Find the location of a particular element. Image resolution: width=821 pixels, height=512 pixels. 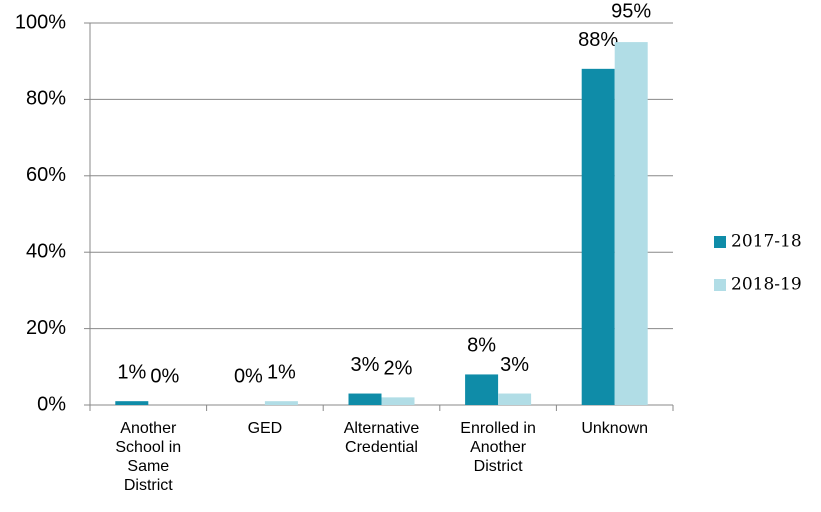

x-tick-label: Enrolled in Another District is located at coordinates (498, 447).